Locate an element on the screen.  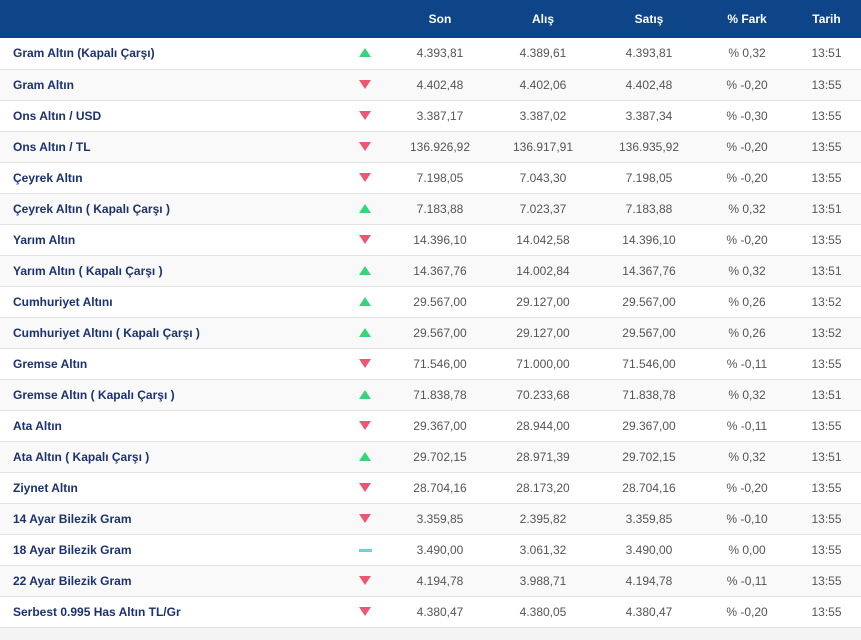
instrument-name-link: Yarım Altın ( Kapalı Çarşı ) is located at coordinates (88, 270).